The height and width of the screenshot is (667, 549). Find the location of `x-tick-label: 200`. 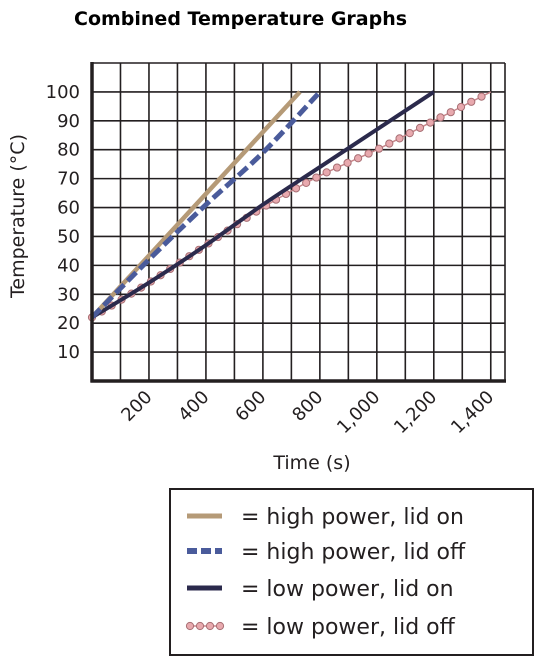

x-tick-label: 200 is located at coordinates (136, 406).